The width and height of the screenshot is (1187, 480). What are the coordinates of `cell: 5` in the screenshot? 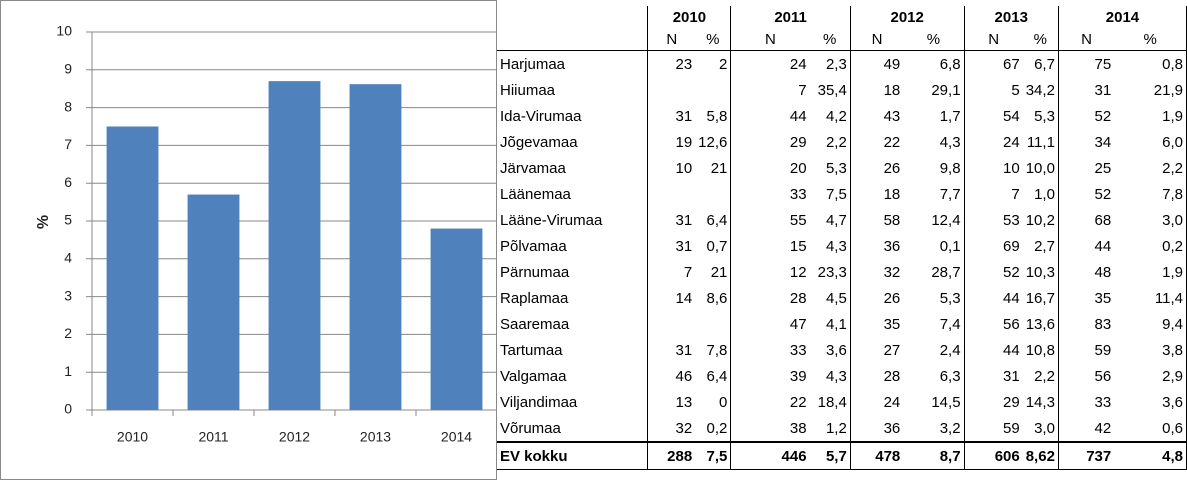 It's located at (1015, 90).